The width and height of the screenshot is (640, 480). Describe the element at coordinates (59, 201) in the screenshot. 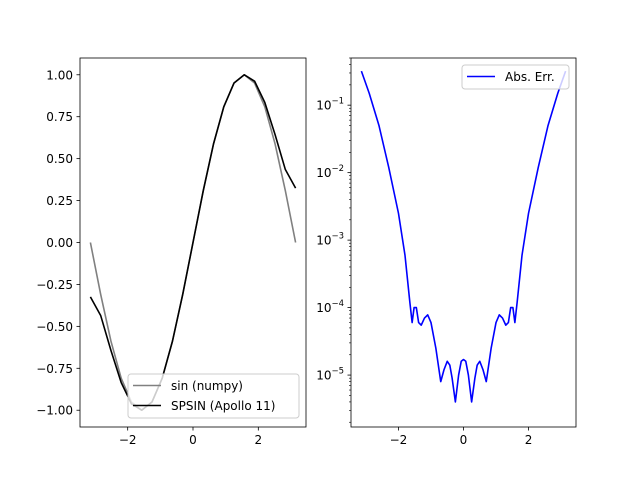

I see `y-tick-label: 0.25` at that location.